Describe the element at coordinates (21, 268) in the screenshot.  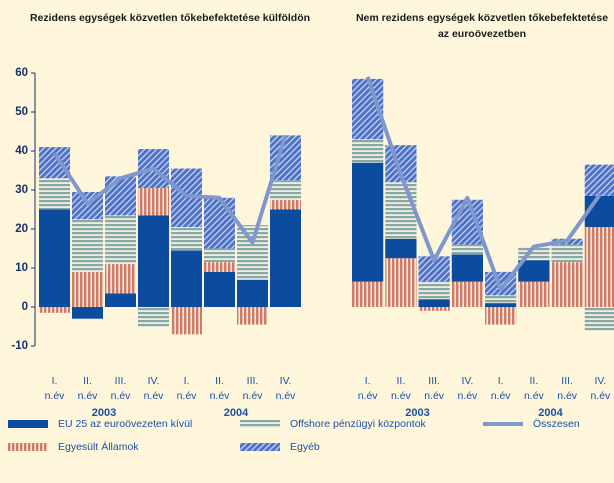
I see `y-tick-label: 10` at that location.